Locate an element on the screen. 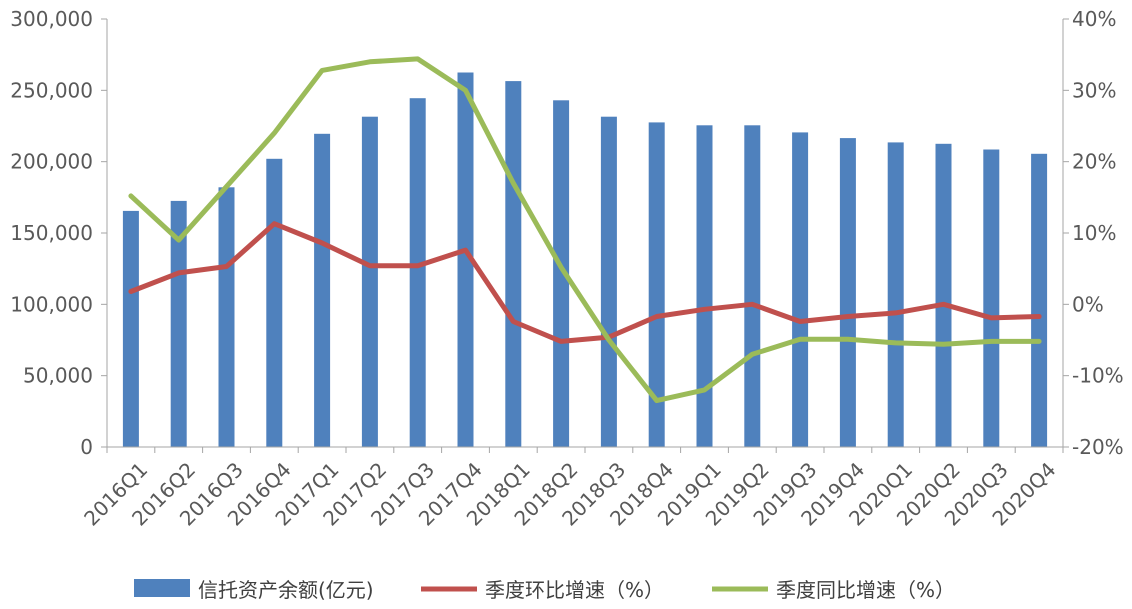 This screenshot has height=609, width=1132. left-tick-label: 50,000 is located at coordinates (58, 376).